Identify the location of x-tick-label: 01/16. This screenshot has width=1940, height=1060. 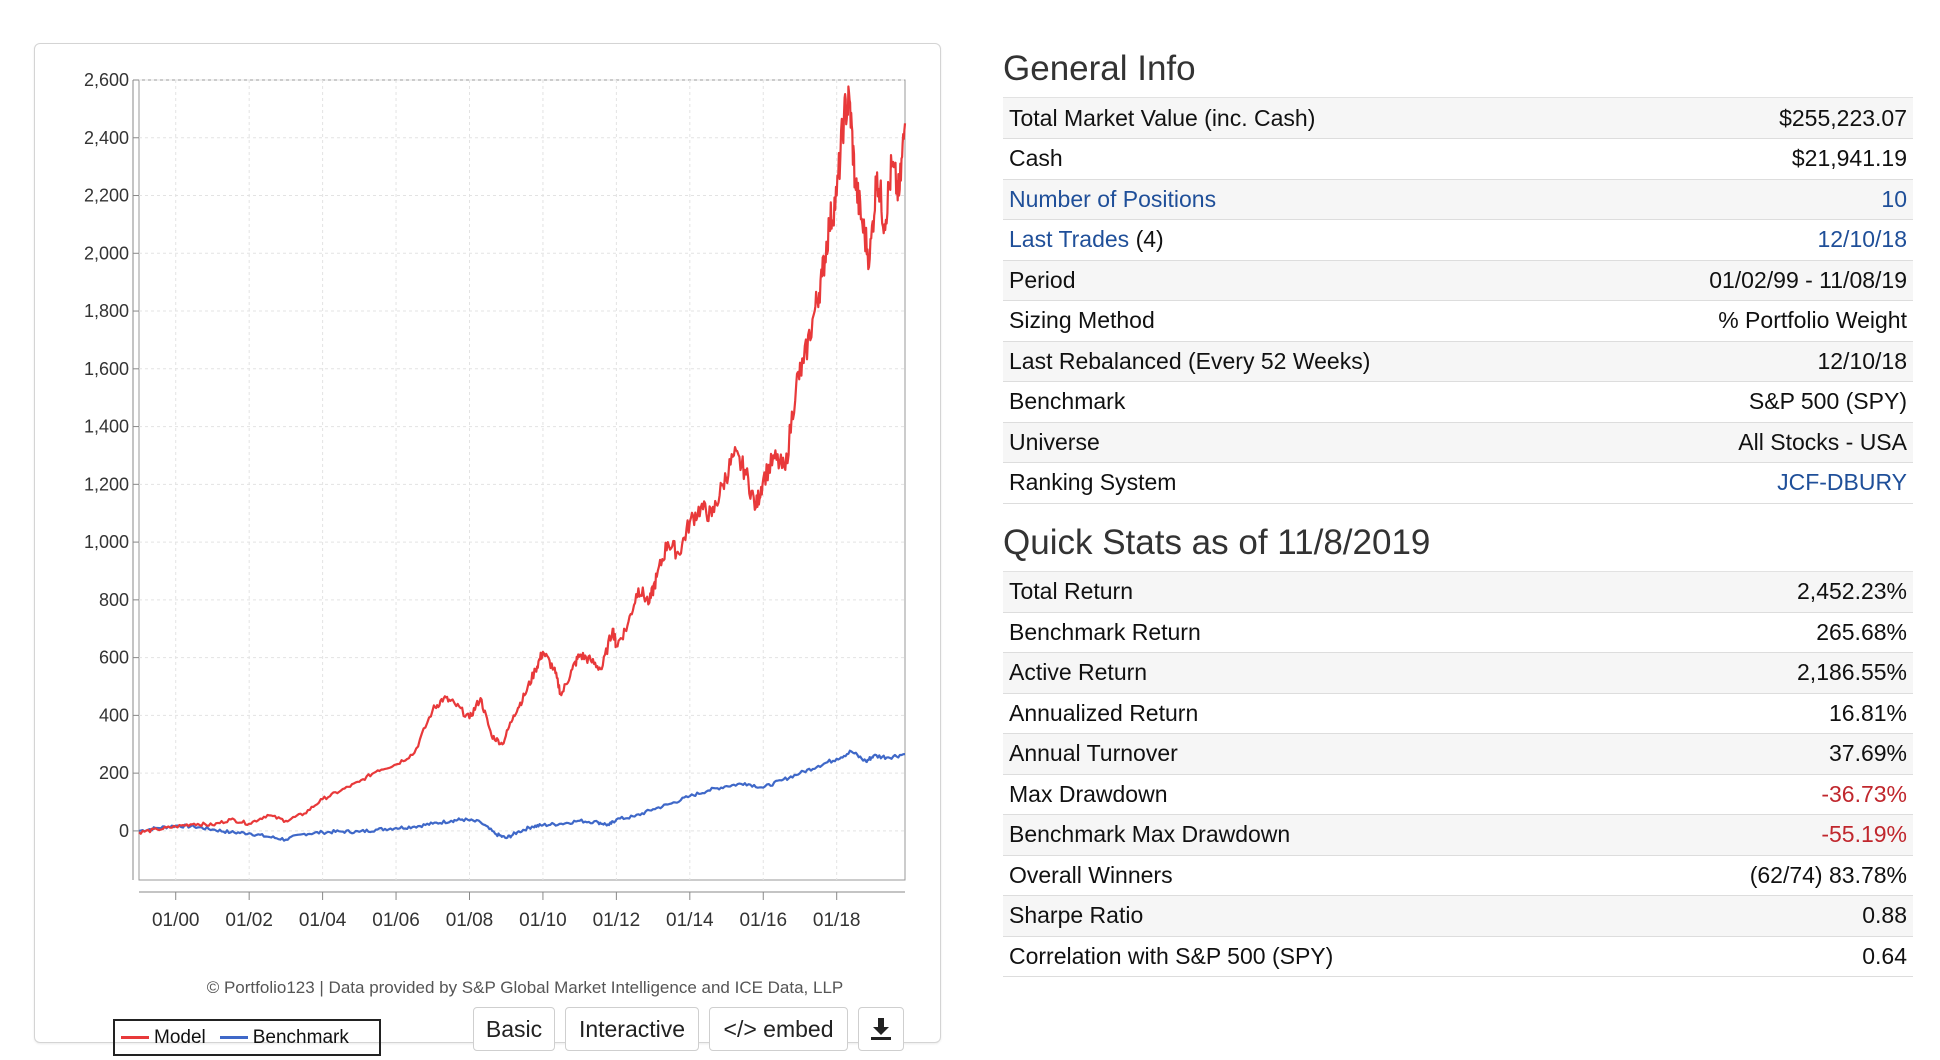
(763, 920).